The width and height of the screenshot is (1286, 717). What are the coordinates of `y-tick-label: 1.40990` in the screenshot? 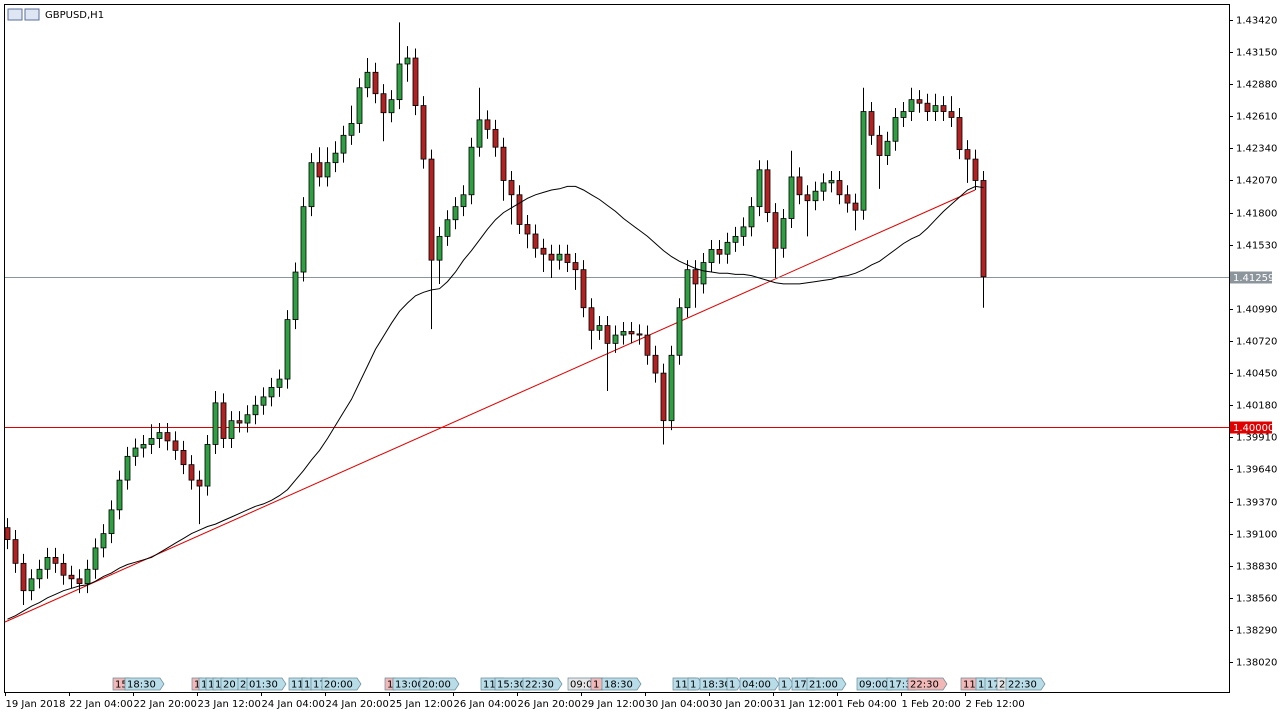 It's located at (1256, 310).